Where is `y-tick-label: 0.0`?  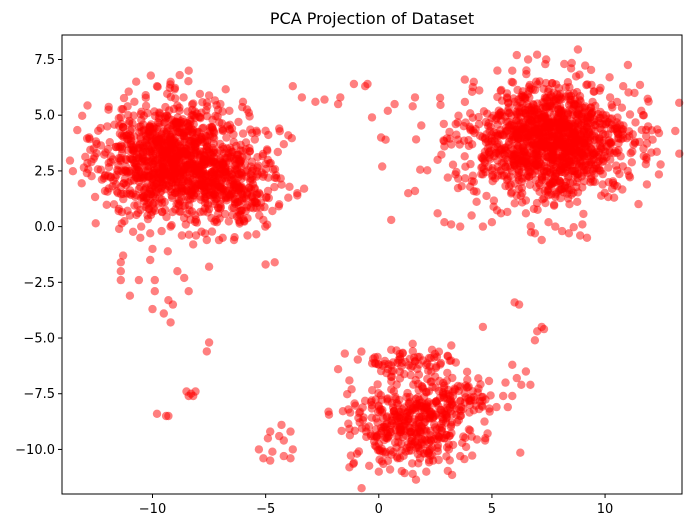 y-tick-label: 0.0 is located at coordinates (44, 227).